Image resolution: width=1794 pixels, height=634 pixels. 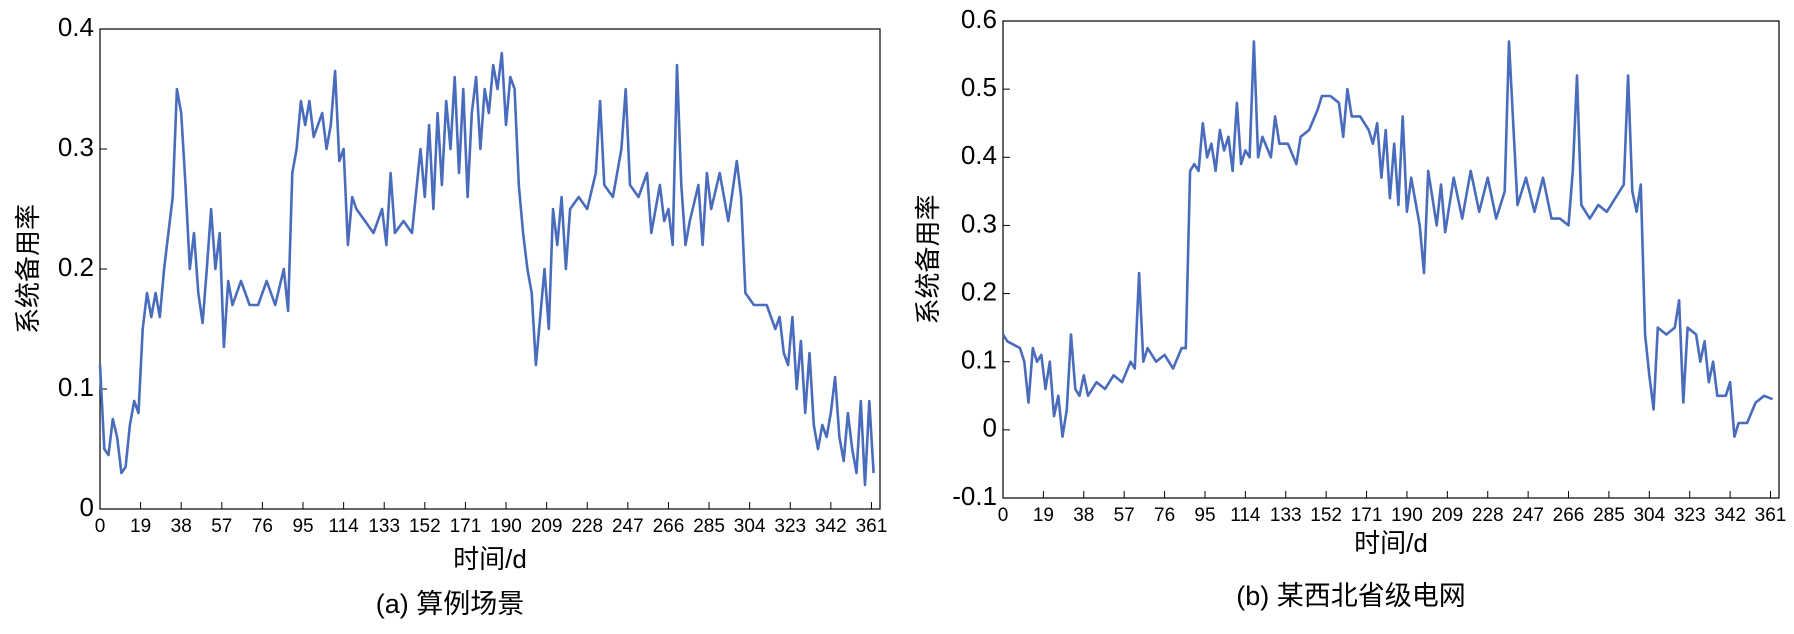 I want to click on y-tick-label: 0.5, so click(x=979, y=87).